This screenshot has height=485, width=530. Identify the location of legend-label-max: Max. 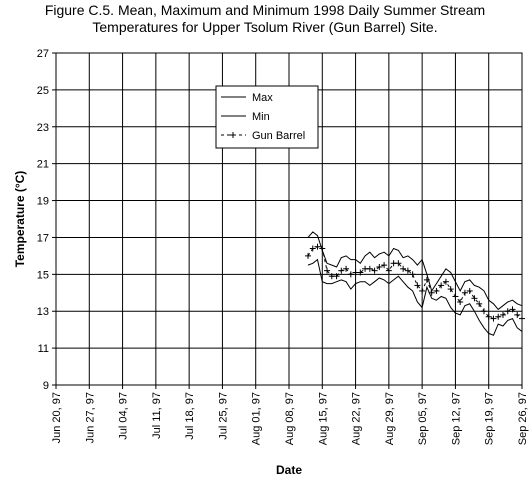
(262, 98).